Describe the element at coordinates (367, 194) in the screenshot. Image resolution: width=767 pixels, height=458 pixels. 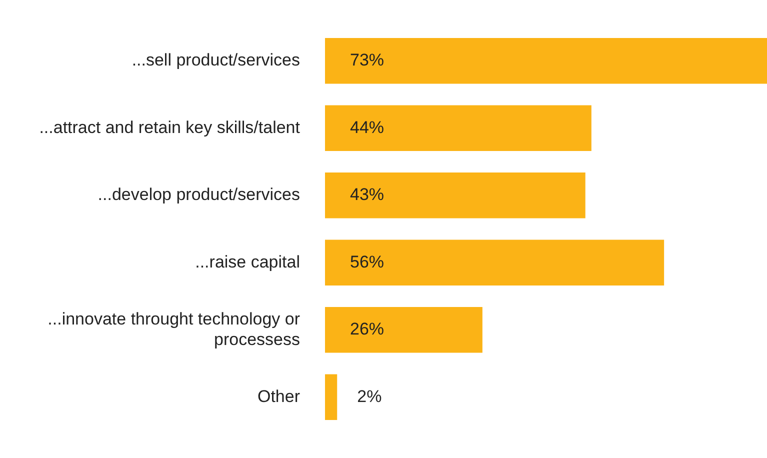
I see `data-label: 43%` at that location.